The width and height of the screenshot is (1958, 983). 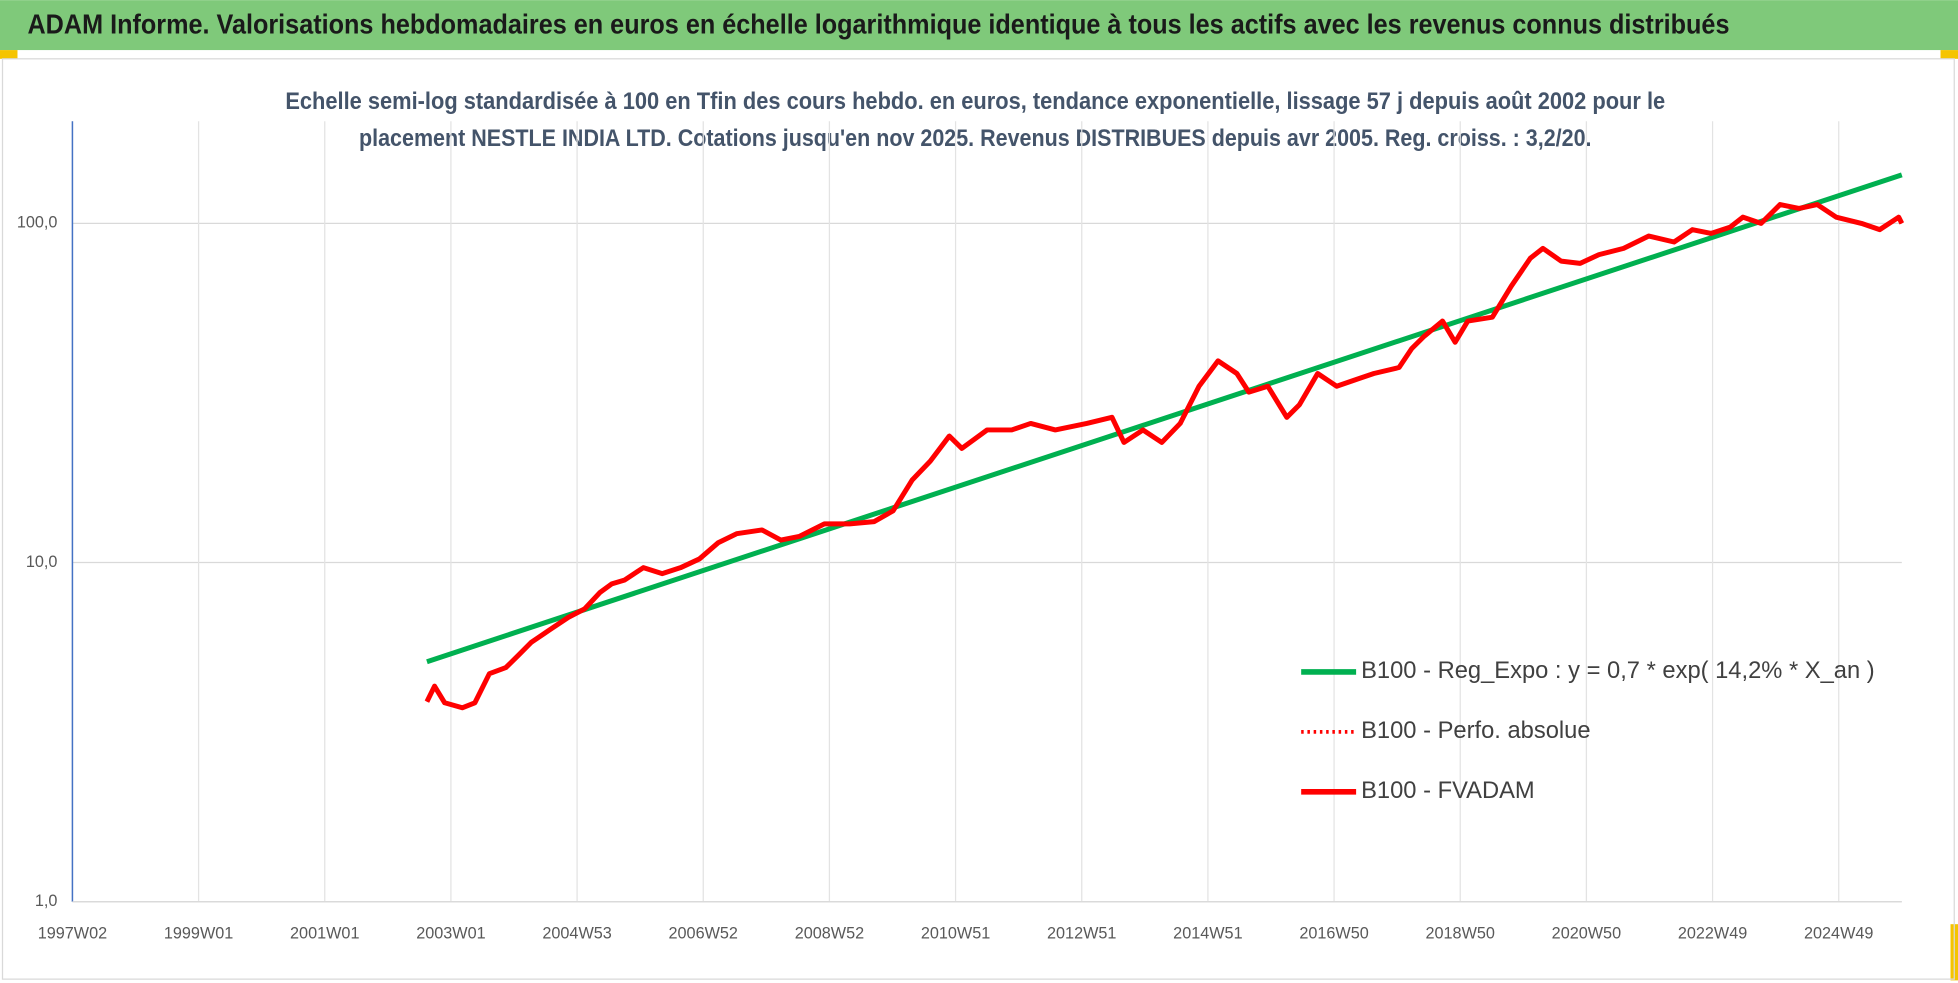 I want to click on y-tick-label: 10,0, so click(x=42, y=562).